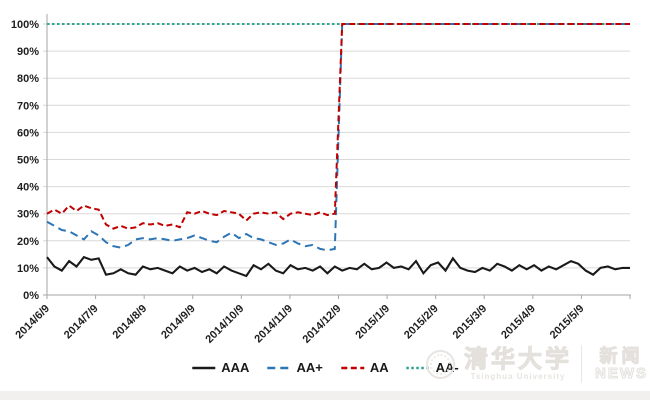 This screenshot has height=400, width=650. Describe the element at coordinates (25, 25) in the screenshot. I see `y-tick-label: 100%` at that location.